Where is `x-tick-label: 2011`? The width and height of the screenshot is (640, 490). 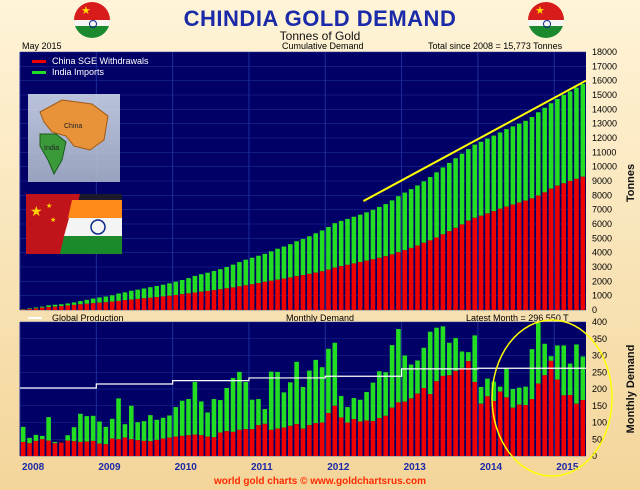 x-tick-label: 2011 is located at coordinates (262, 467).